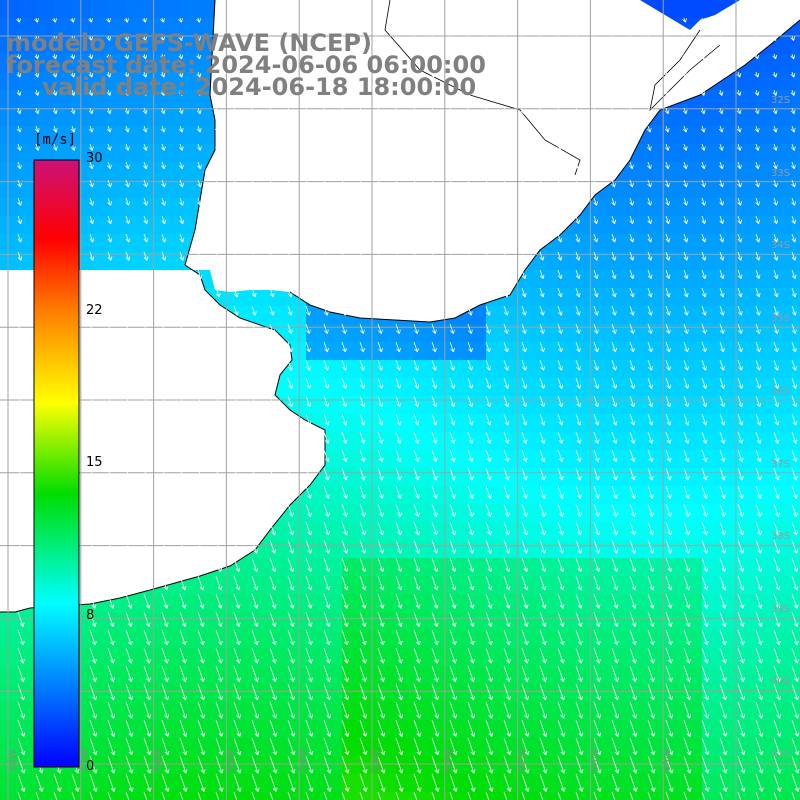 The image size is (800, 800). Describe the element at coordinates (55, 140) in the screenshot. I see `colorbar-unit: [m/s]` at that location.